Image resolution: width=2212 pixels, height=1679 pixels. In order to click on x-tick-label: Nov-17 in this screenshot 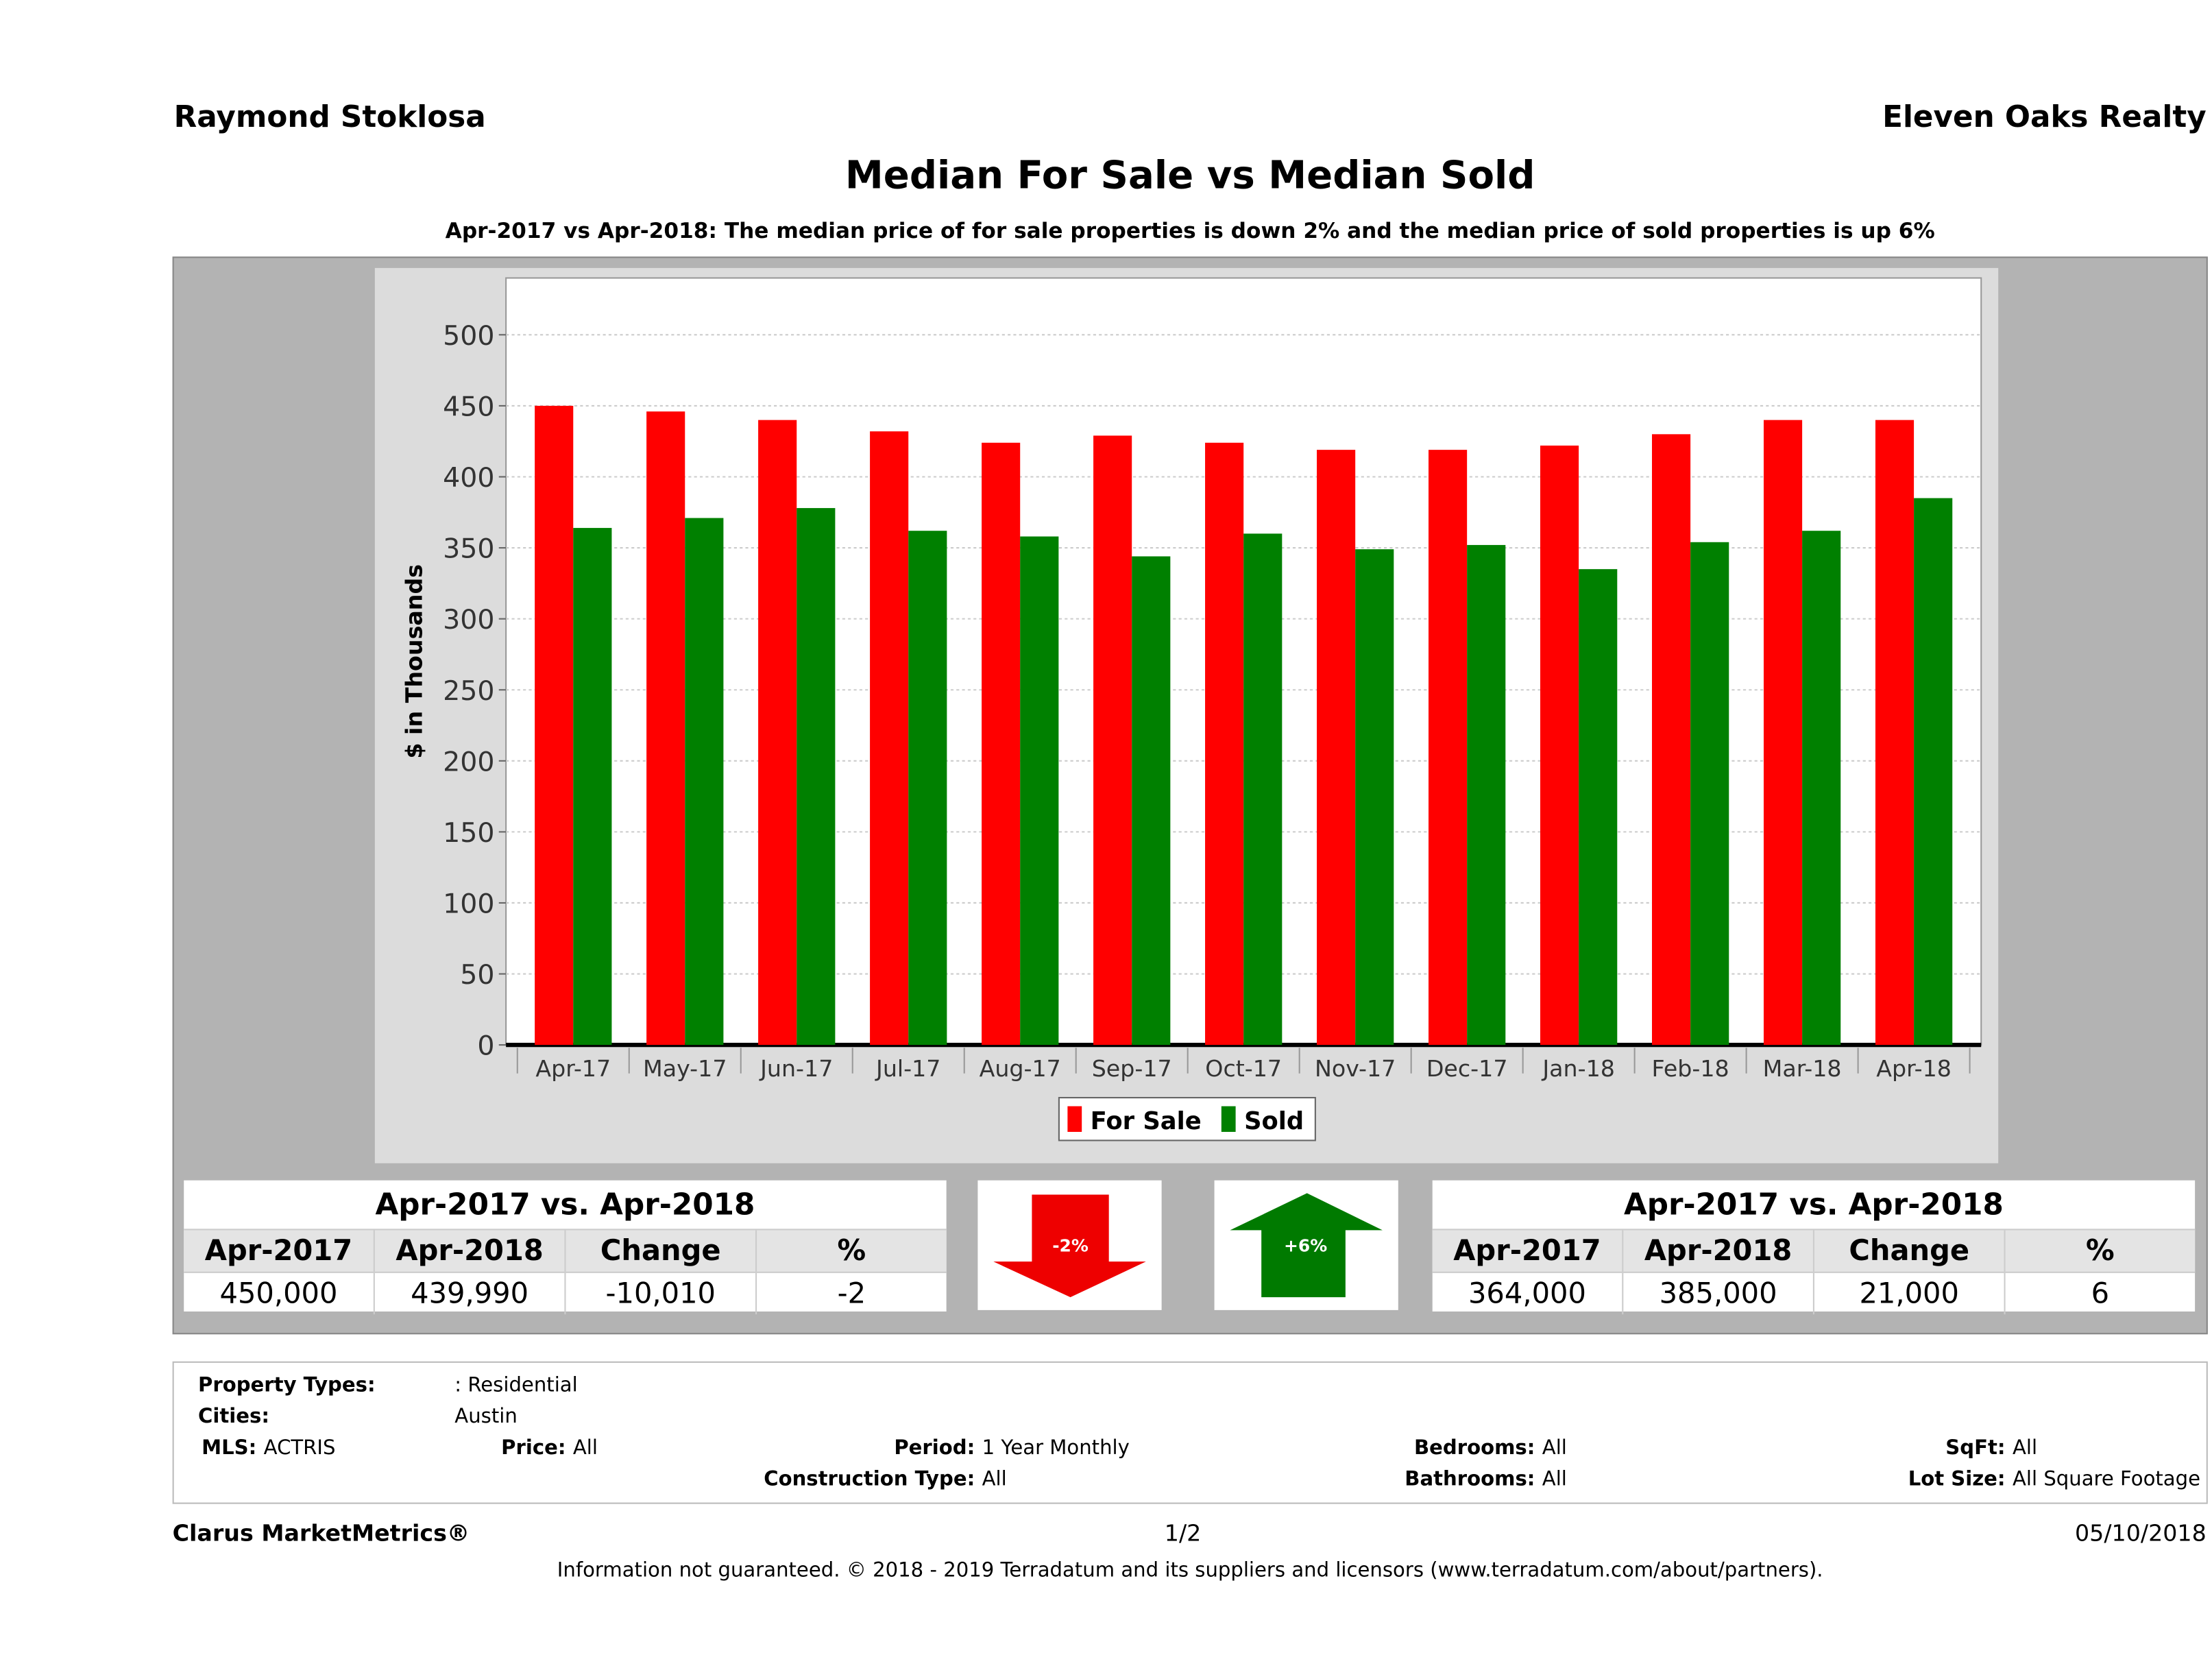, I will do `click(1355, 1068)`.